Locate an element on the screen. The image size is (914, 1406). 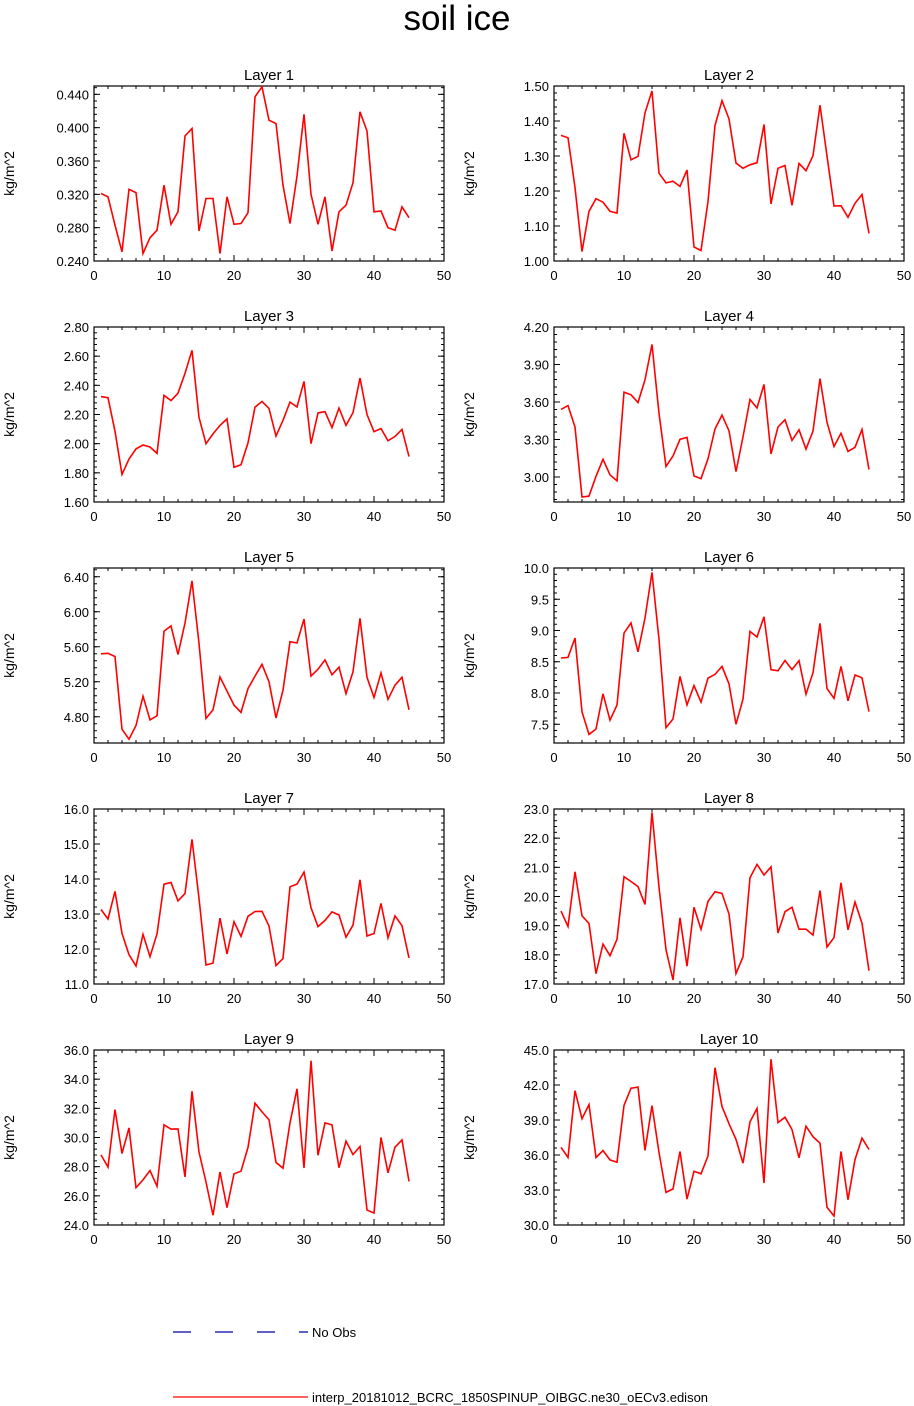
y-tick-label: 0.400 is located at coordinates (72, 128).